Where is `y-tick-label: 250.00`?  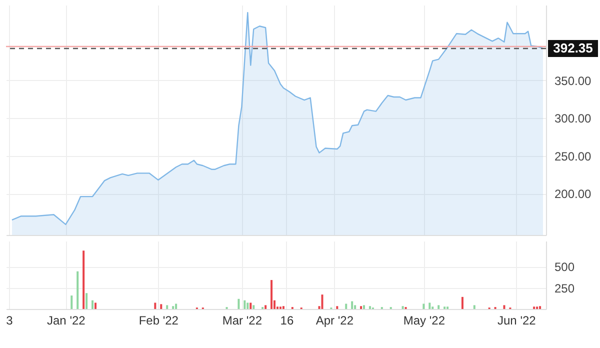
y-tick-label: 250.00 is located at coordinates (573, 156).